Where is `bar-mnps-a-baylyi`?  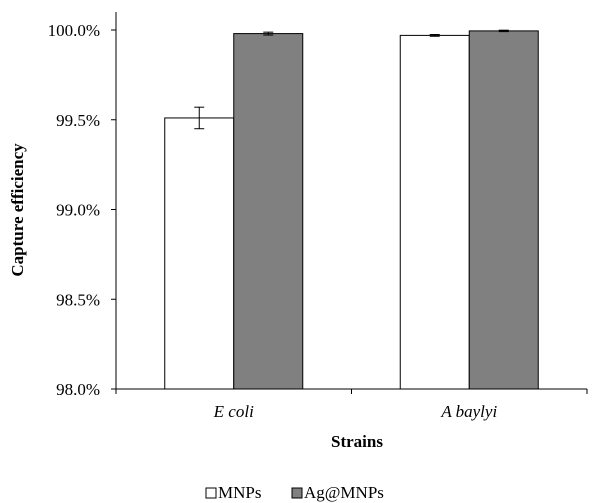 bar-mnps-a-baylyi is located at coordinates (434, 212).